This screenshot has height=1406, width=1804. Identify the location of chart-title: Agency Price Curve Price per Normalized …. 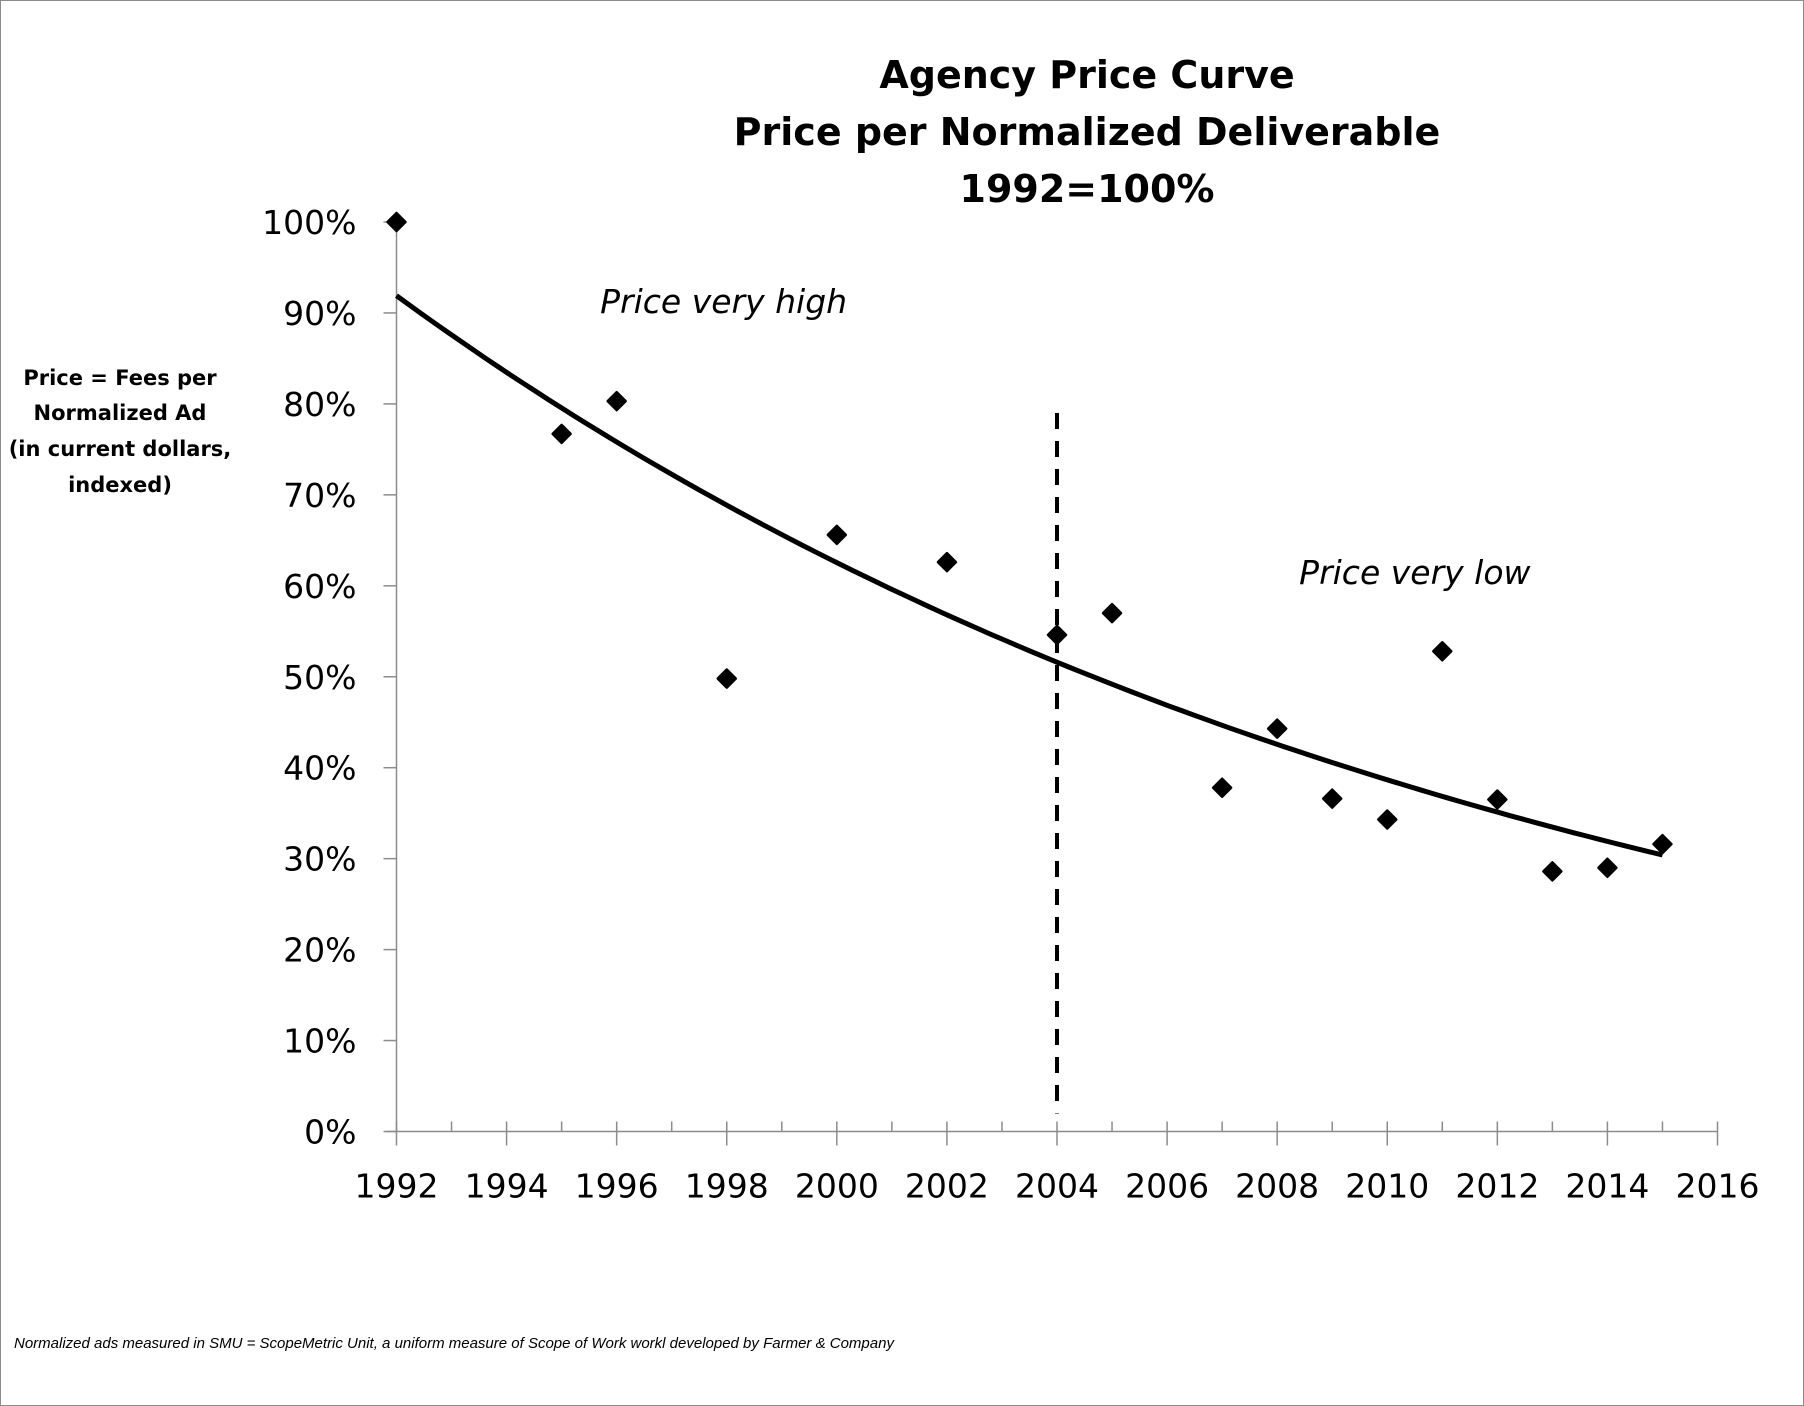
(1087, 132).